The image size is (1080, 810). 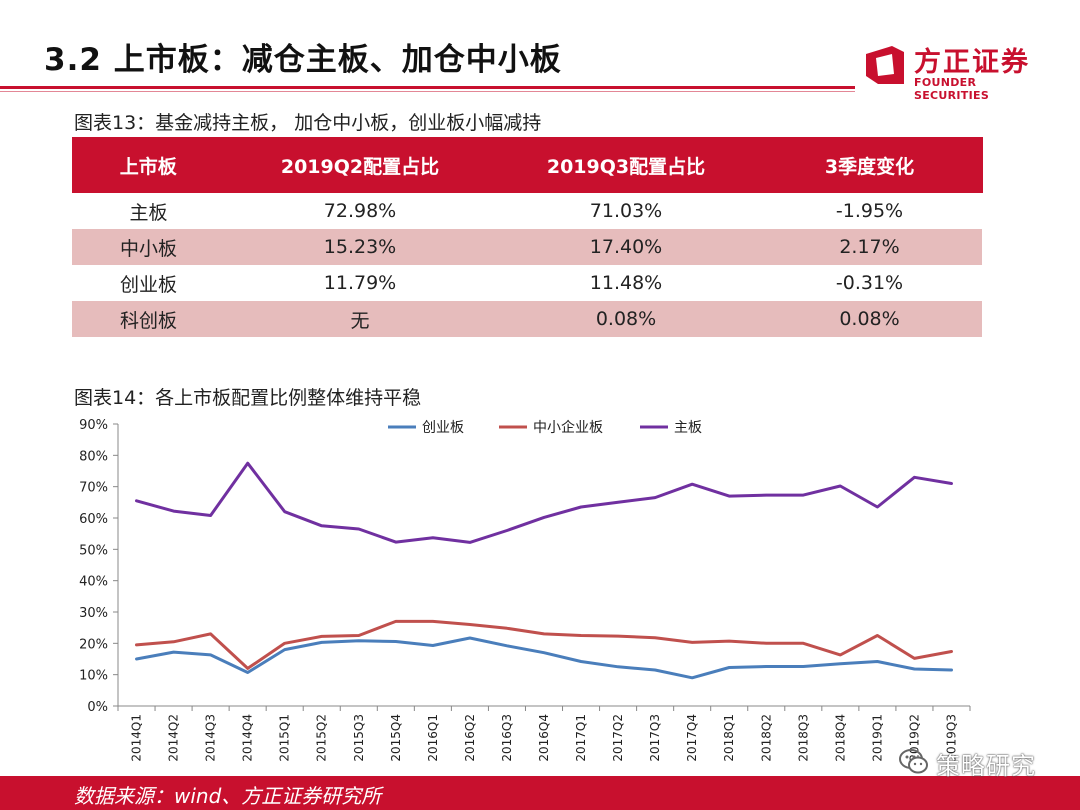 What do you see at coordinates (626, 247) in the screenshot?
I see `table-cell: 17.40%` at bounding box center [626, 247].